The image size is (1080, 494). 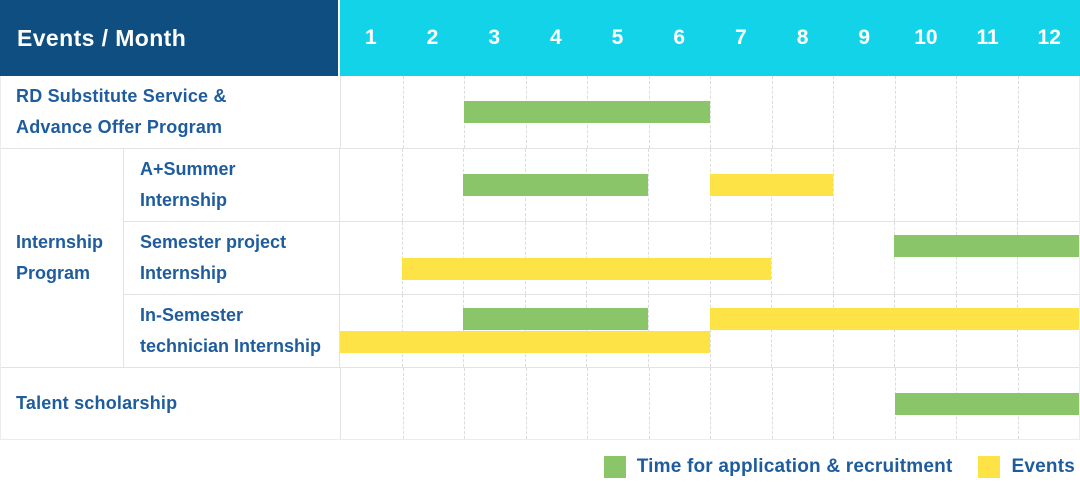 I want to click on header-events-month-label: Events / Month, so click(x=170, y=38).